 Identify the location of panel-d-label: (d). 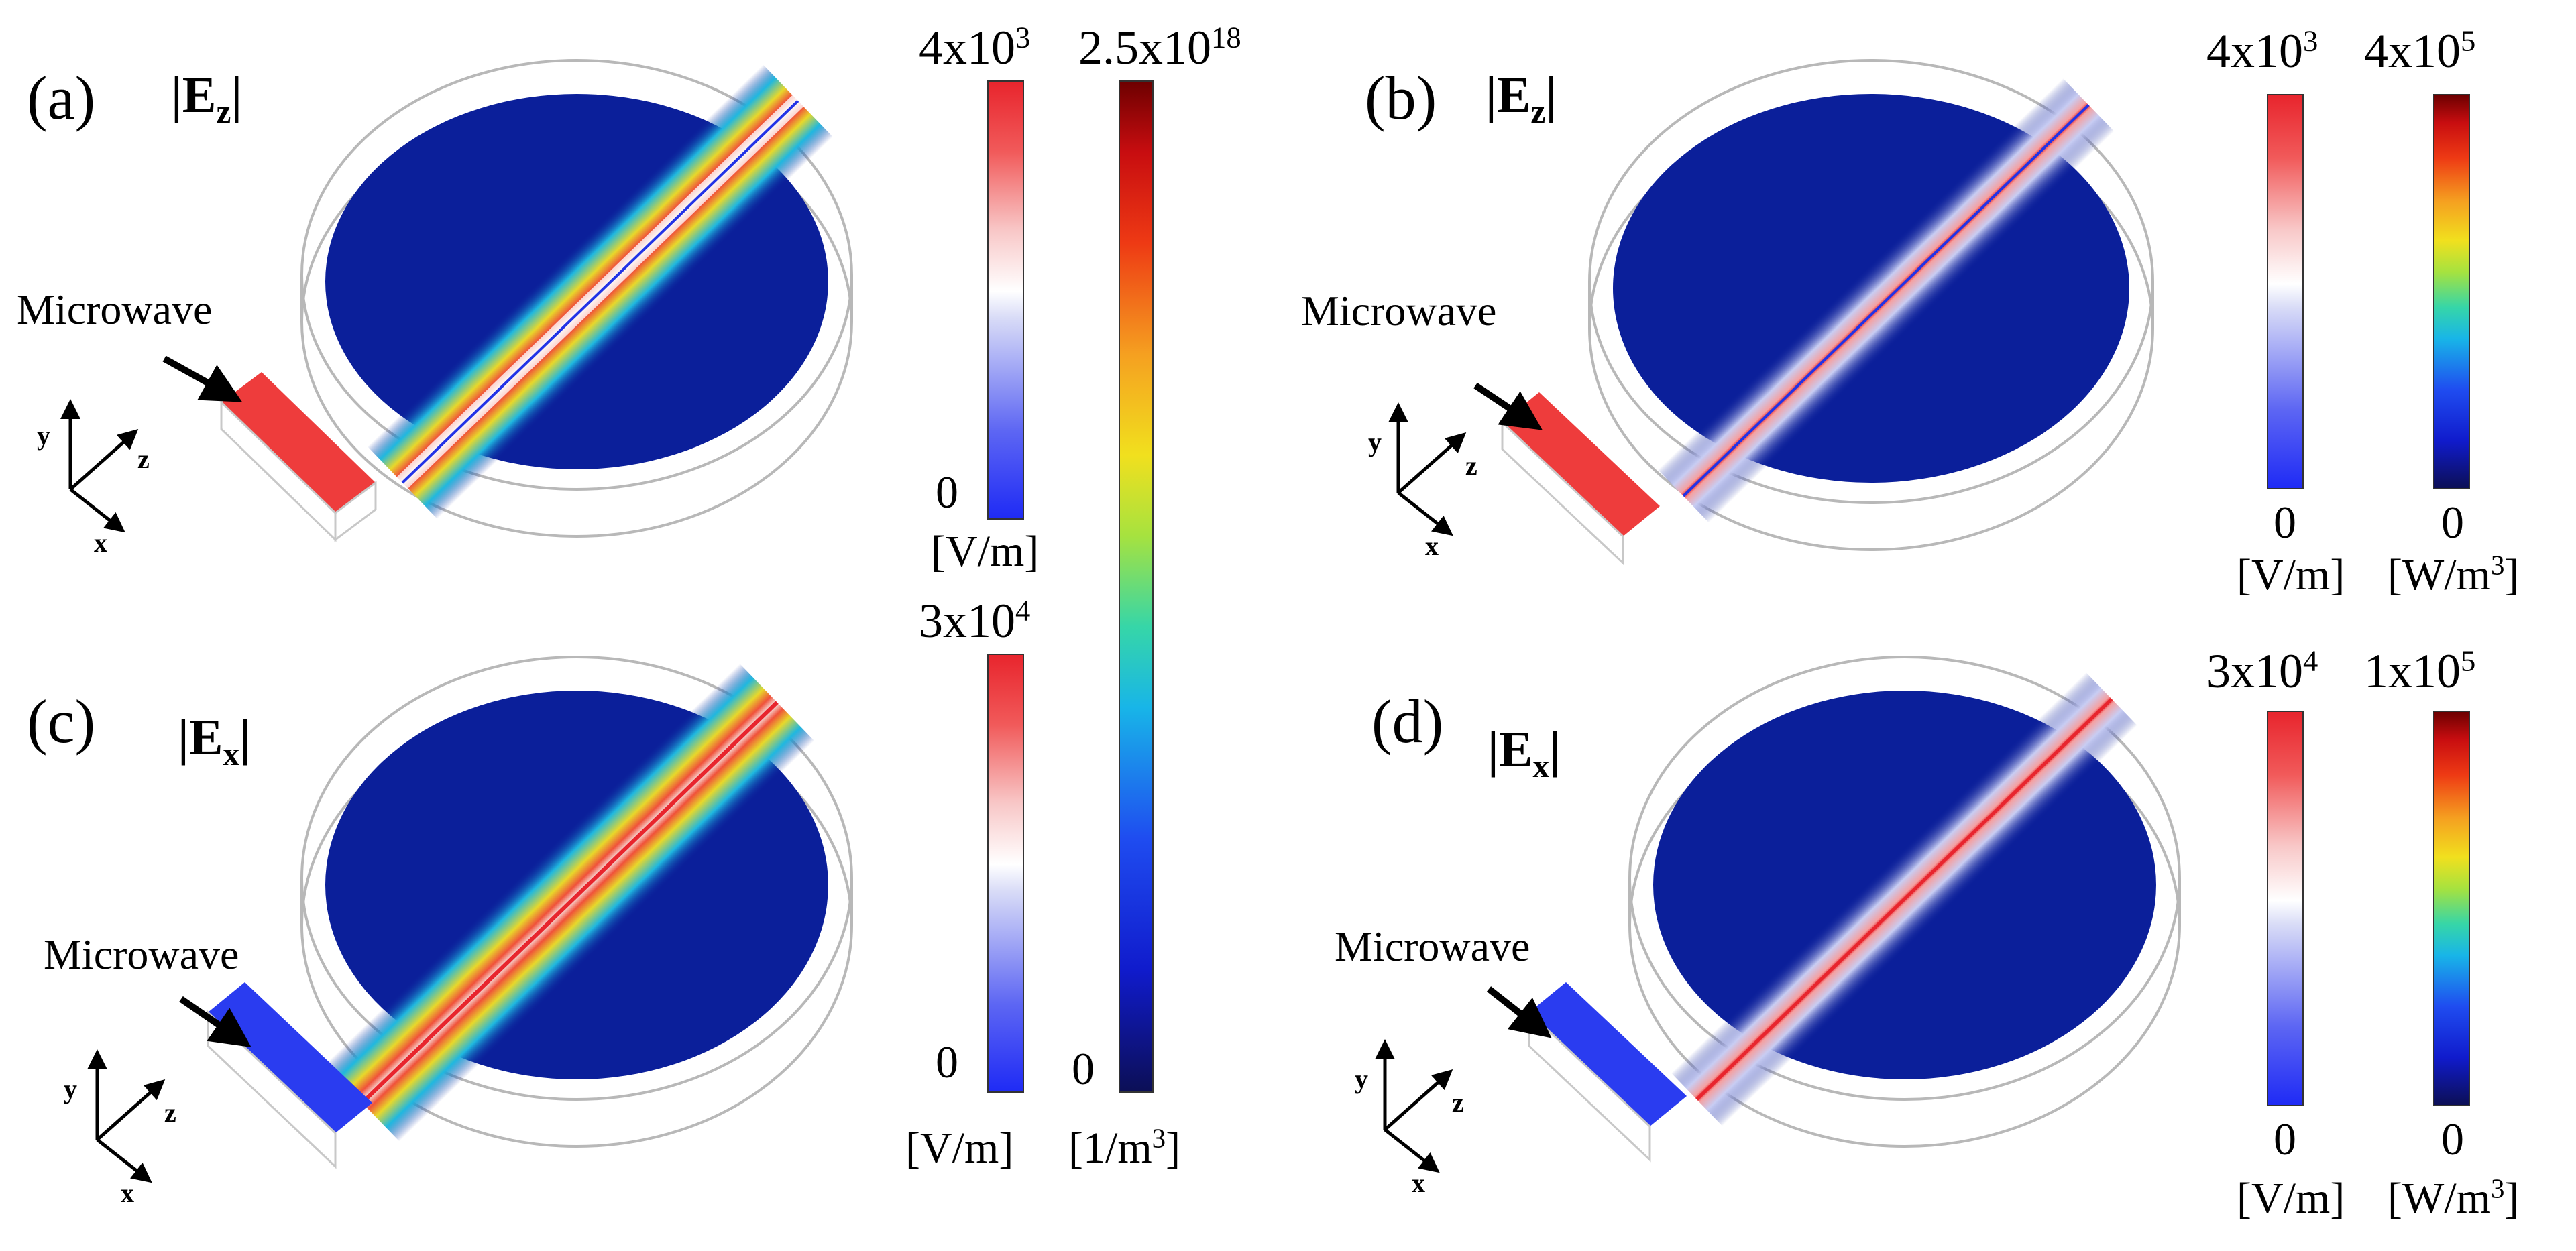
(1407, 721).